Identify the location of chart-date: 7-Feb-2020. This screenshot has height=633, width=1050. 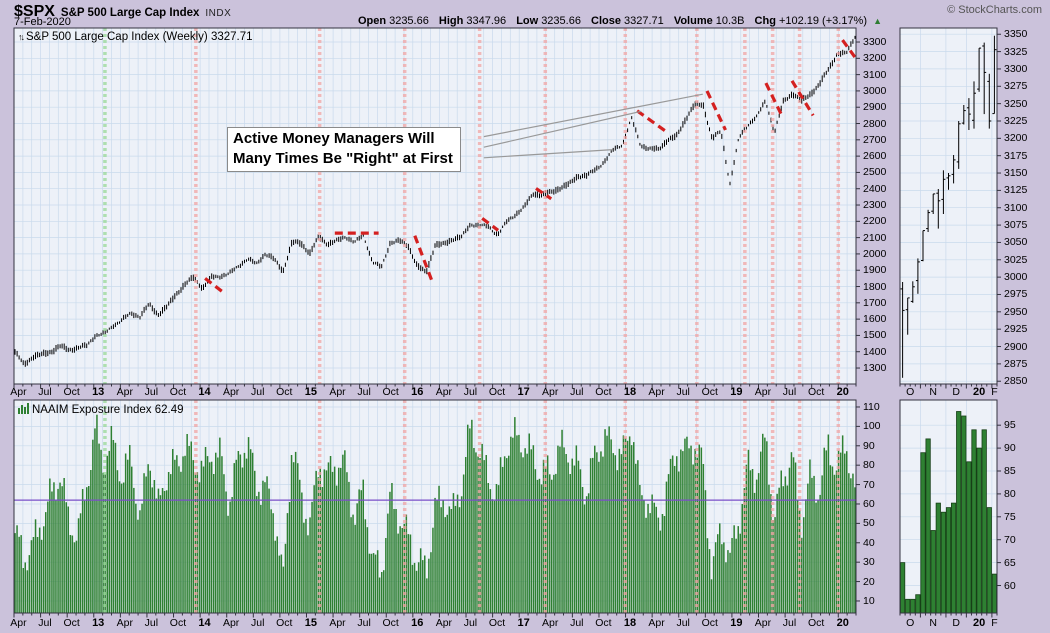
(42, 22).